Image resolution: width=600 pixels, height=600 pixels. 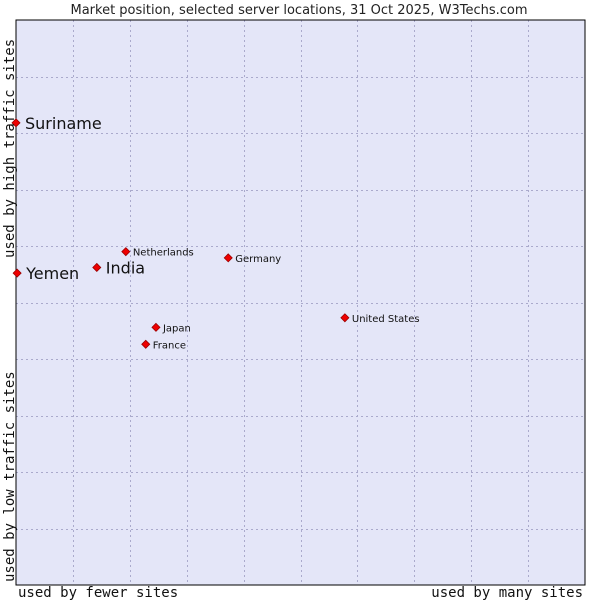 I want to click on y-axis-label-bottom: used by low traffic sites, so click(x=10, y=476).